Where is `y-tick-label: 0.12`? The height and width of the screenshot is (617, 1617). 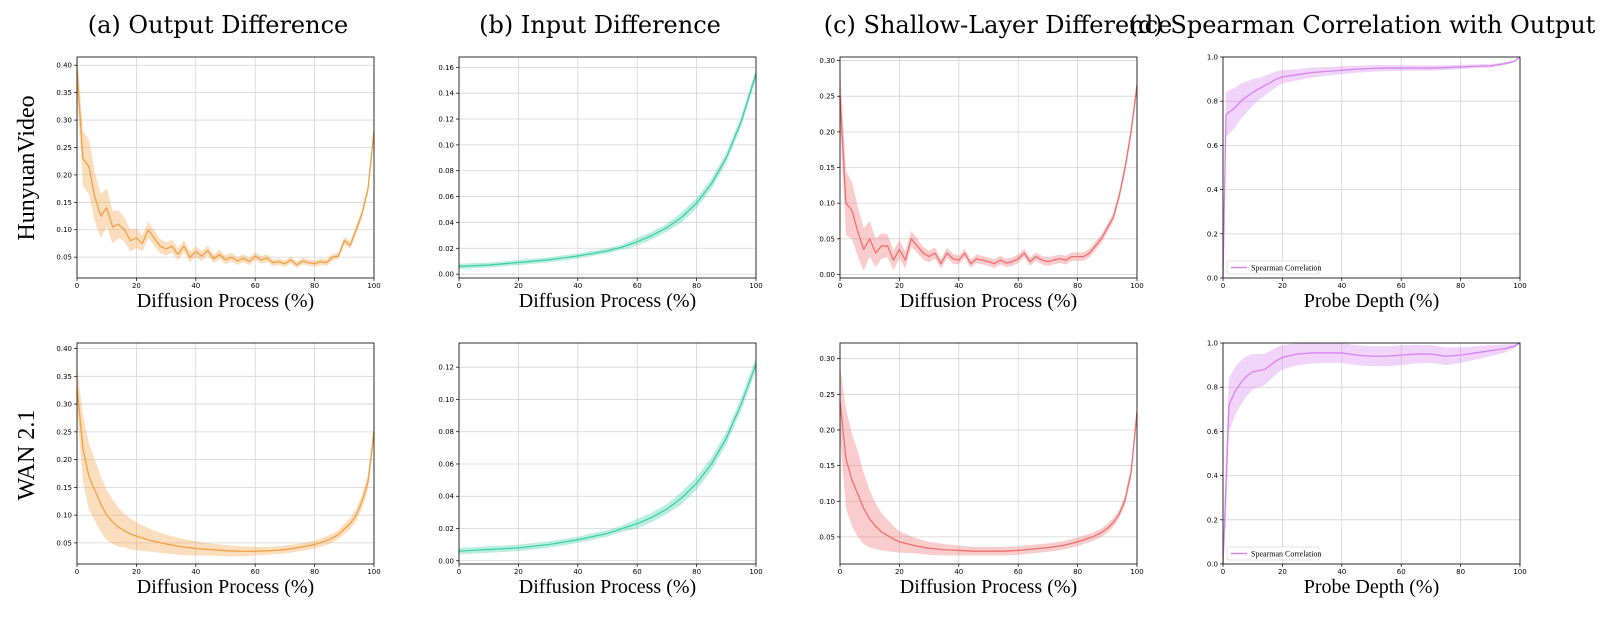 y-tick-label: 0.12 is located at coordinates (446, 368).